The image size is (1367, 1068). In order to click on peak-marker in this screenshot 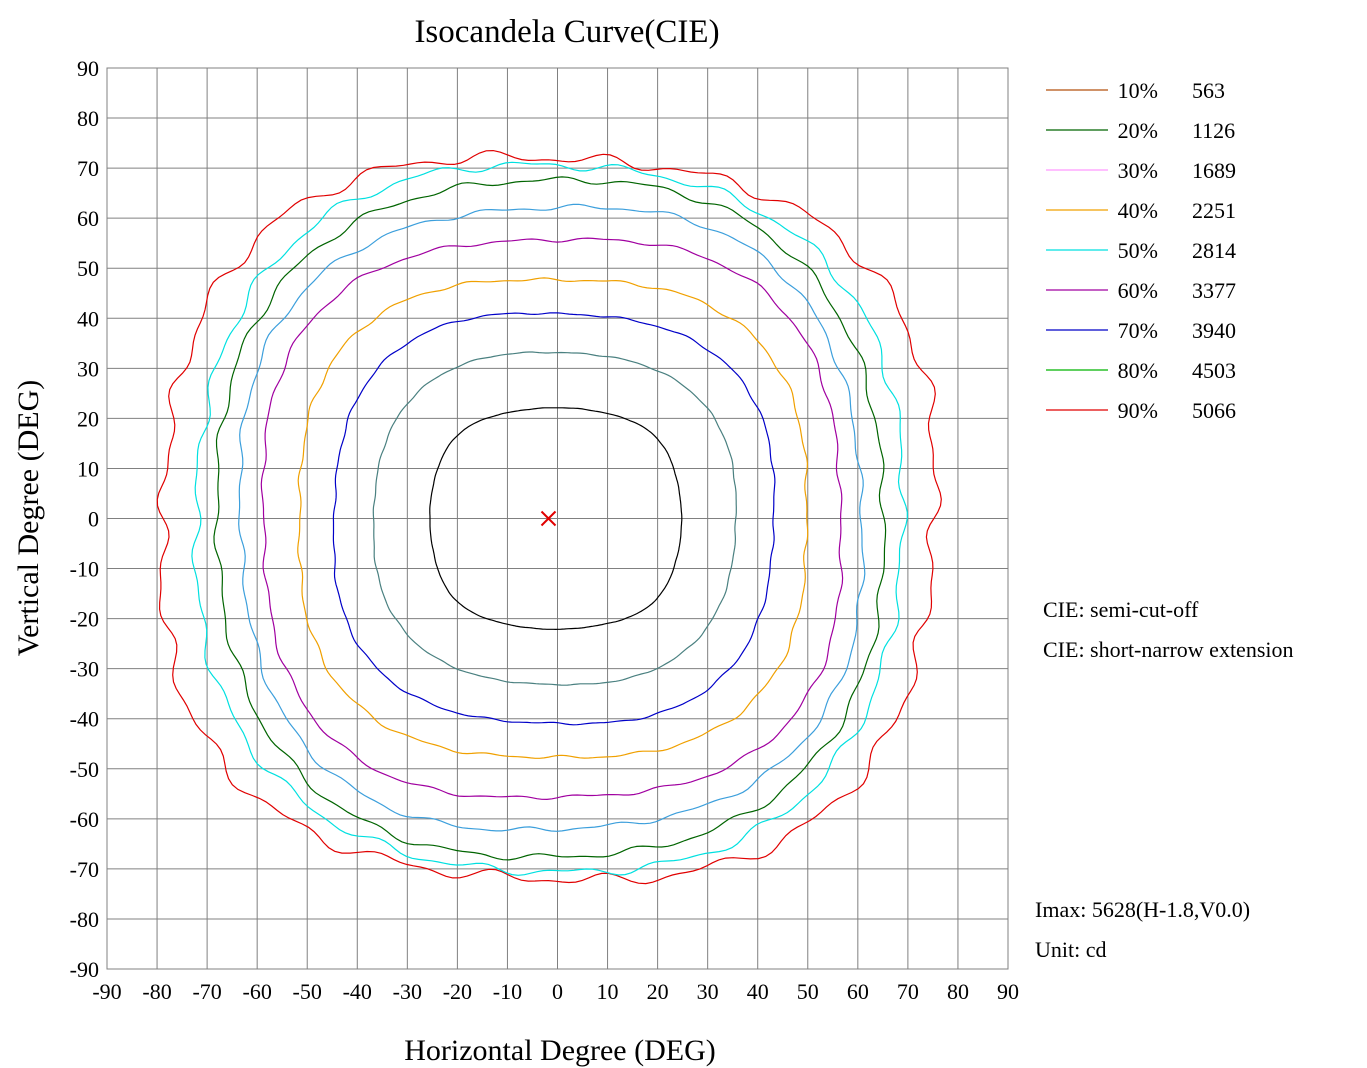, I will do `click(548, 518)`.